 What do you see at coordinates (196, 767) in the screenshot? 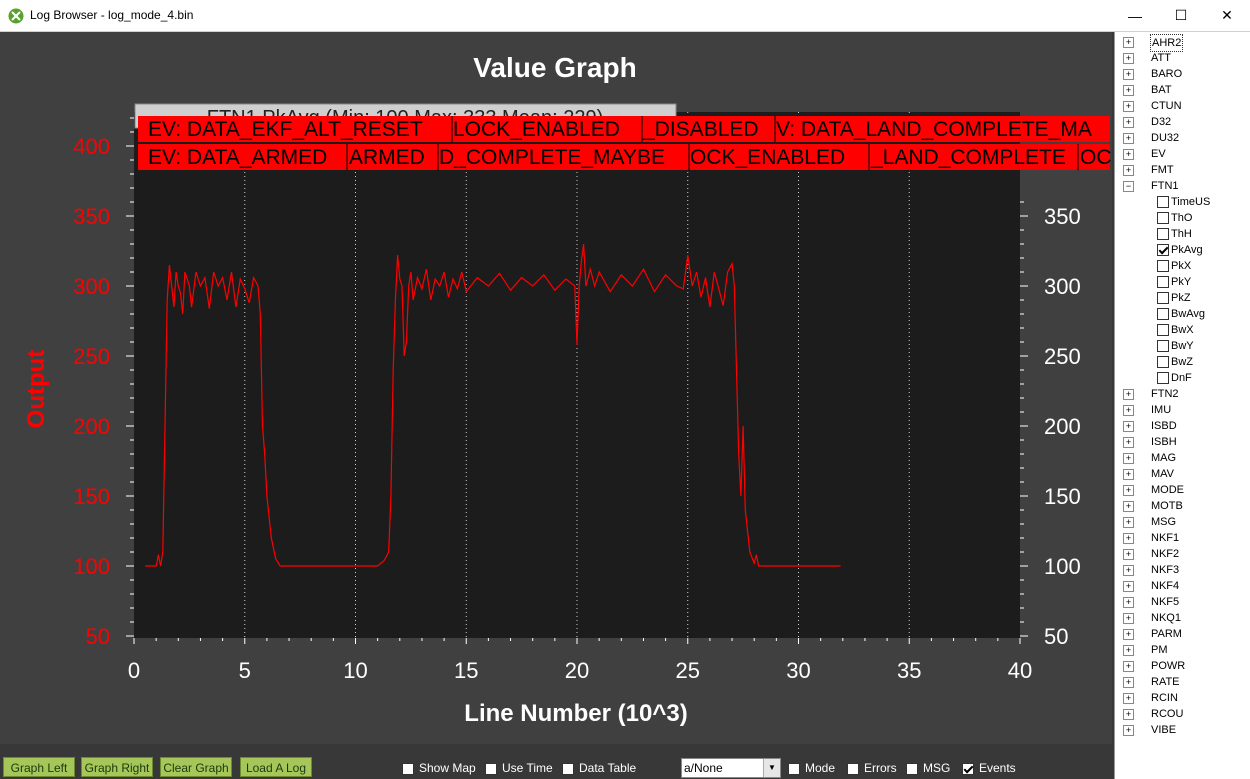
I see `clear-graph-button: Clear Graph` at bounding box center [196, 767].